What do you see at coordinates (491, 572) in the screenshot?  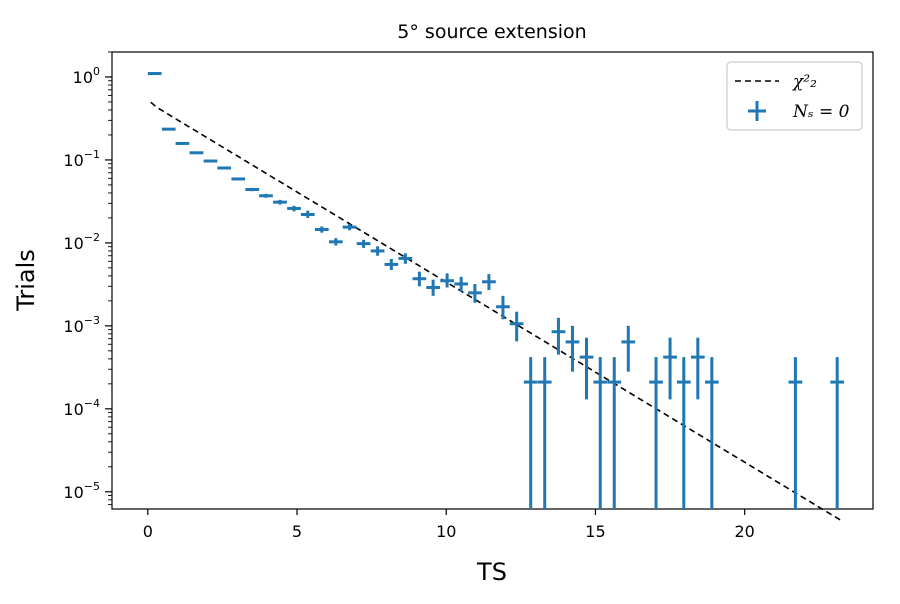 I see `x-axis-label: TS` at bounding box center [491, 572].